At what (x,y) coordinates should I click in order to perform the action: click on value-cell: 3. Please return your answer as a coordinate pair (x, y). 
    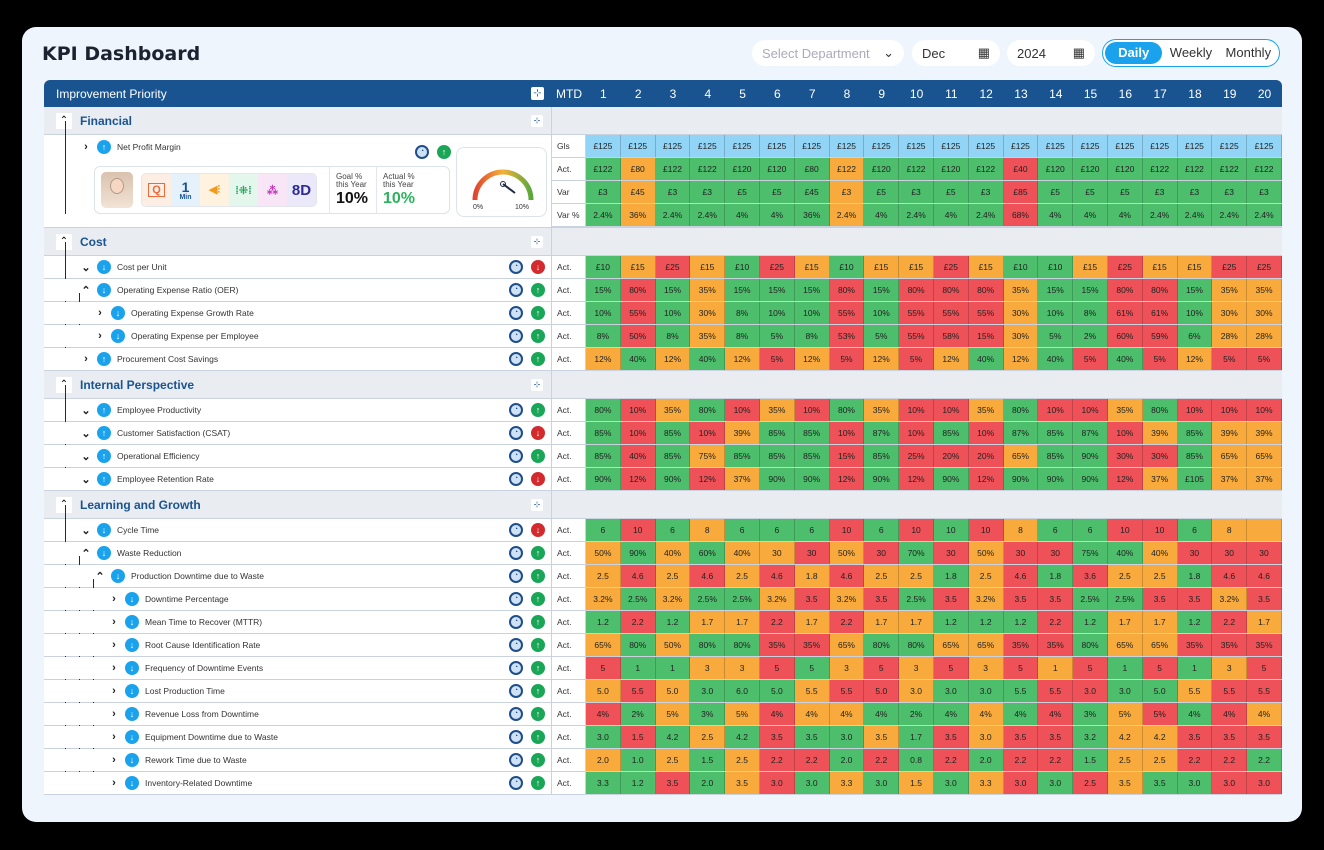
    Looking at the image, I should click on (916, 668).